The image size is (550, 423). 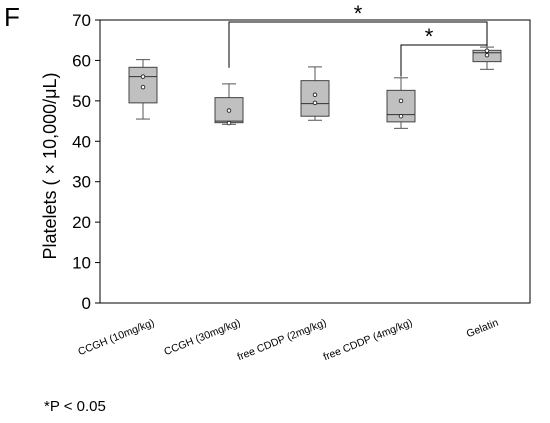 I want to click on y-tick-label: 20, so click(x=81, y=222).